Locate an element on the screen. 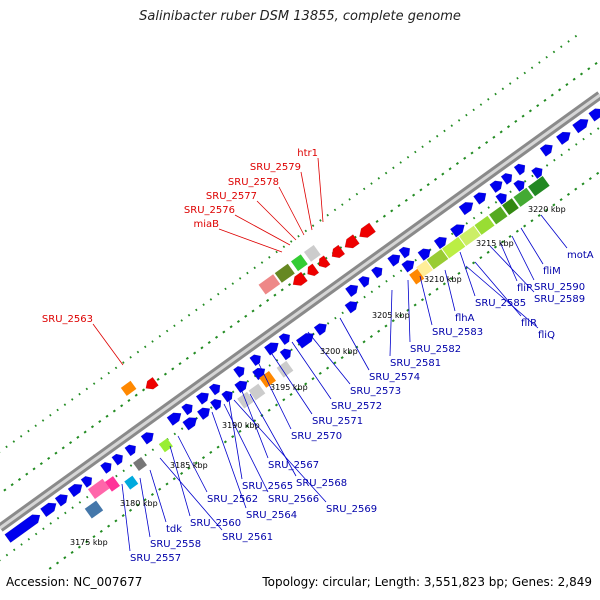 The image size is (600, 600). kbp-tick-label: 3175 kbp is located at coordinates (89, 542).